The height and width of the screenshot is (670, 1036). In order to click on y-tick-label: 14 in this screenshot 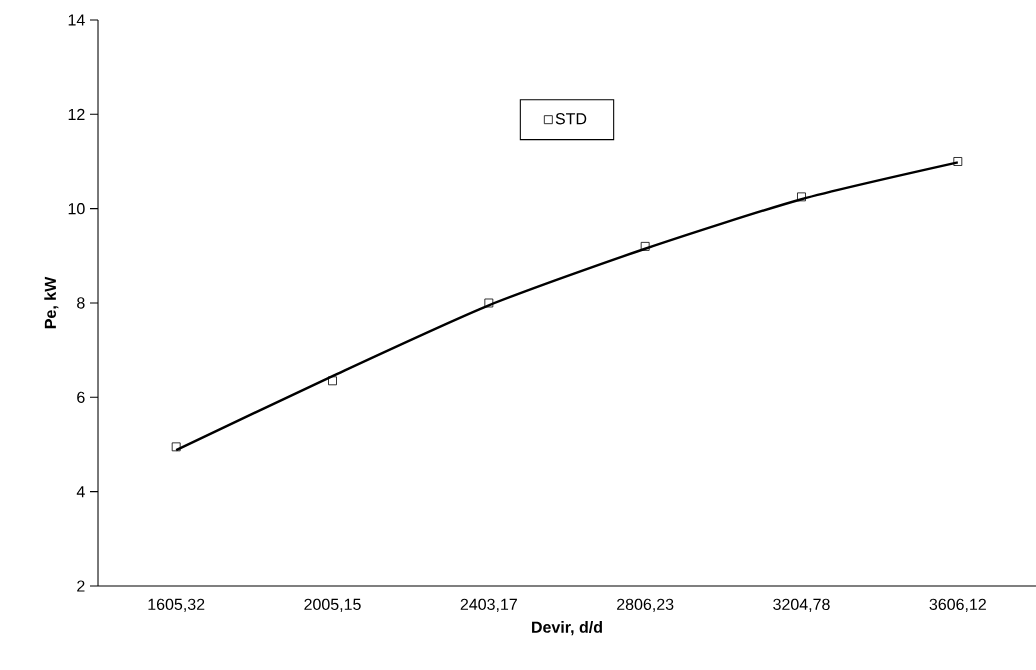, I will do `click(76, 20)`.